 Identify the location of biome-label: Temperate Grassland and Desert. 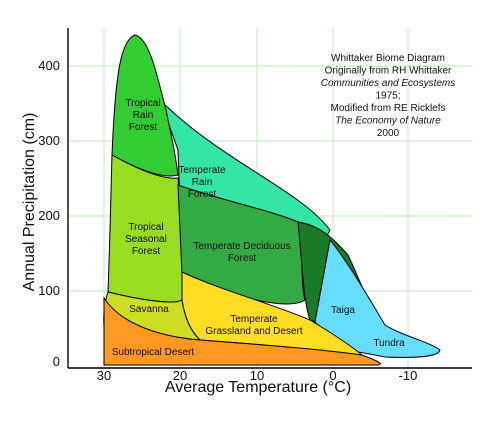
(253, 325).